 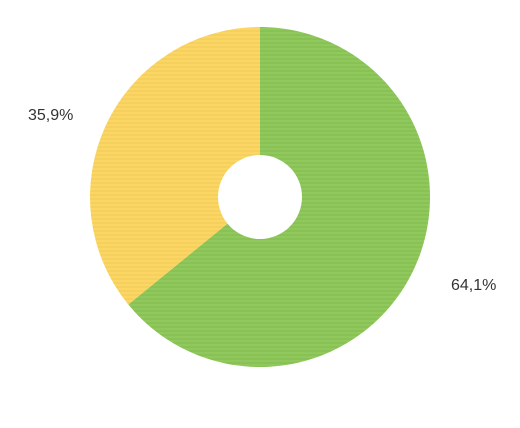 I want to click on slice-label-yellow: 35,9%, so click(x=51, y=115).